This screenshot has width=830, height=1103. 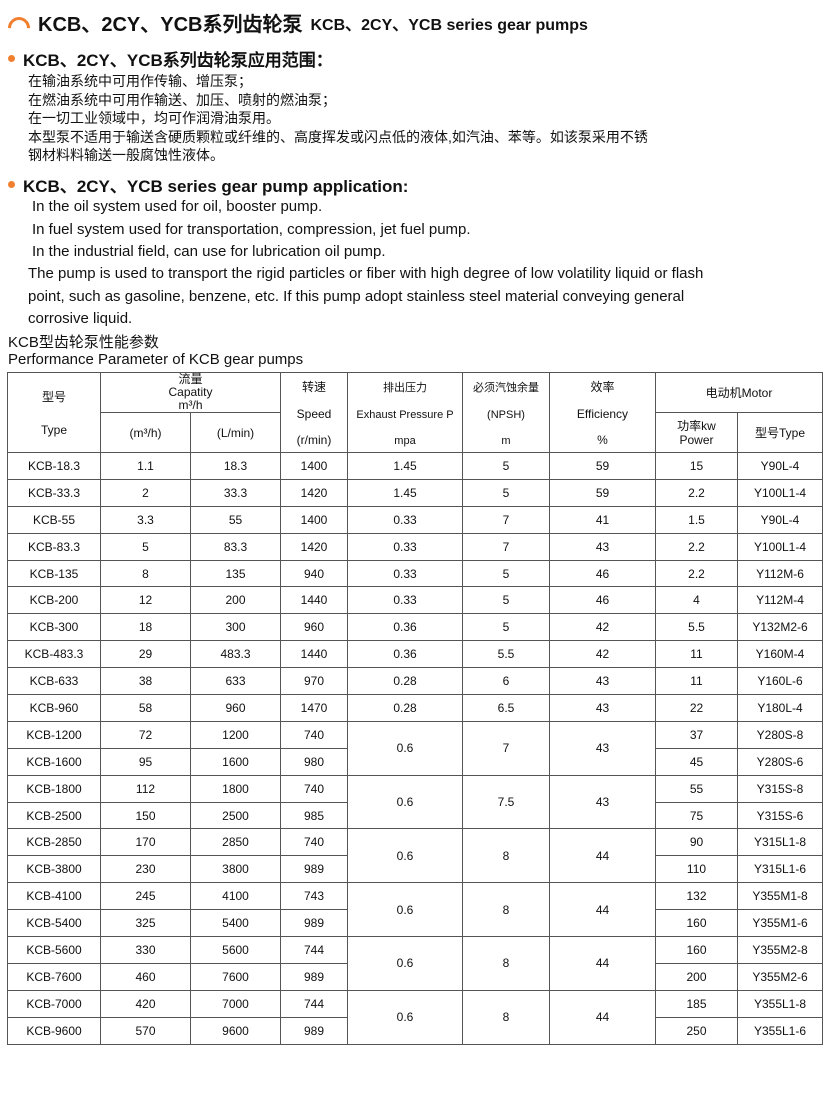 What do you see at coordinates (145, 734) in the screenshot?
I see `cell-cap-m3h: 72` at bounding box center [145, 734].